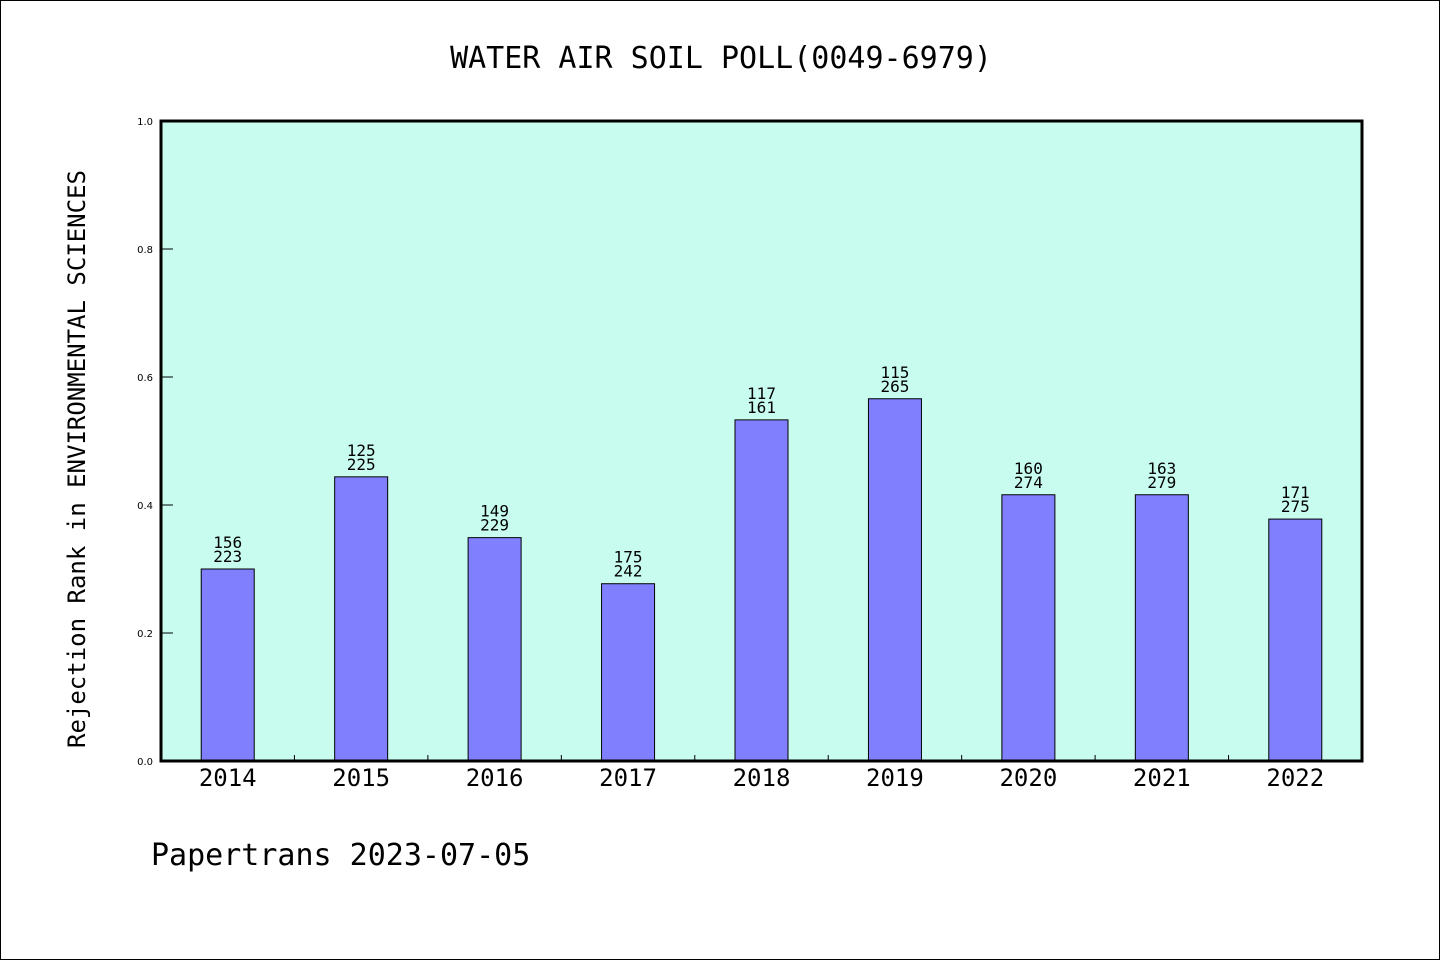  What do you see at coordinates (494, 511) in the screenshot?
I see `bar-label-top-2016: 149` at bounding box center [494, 511].